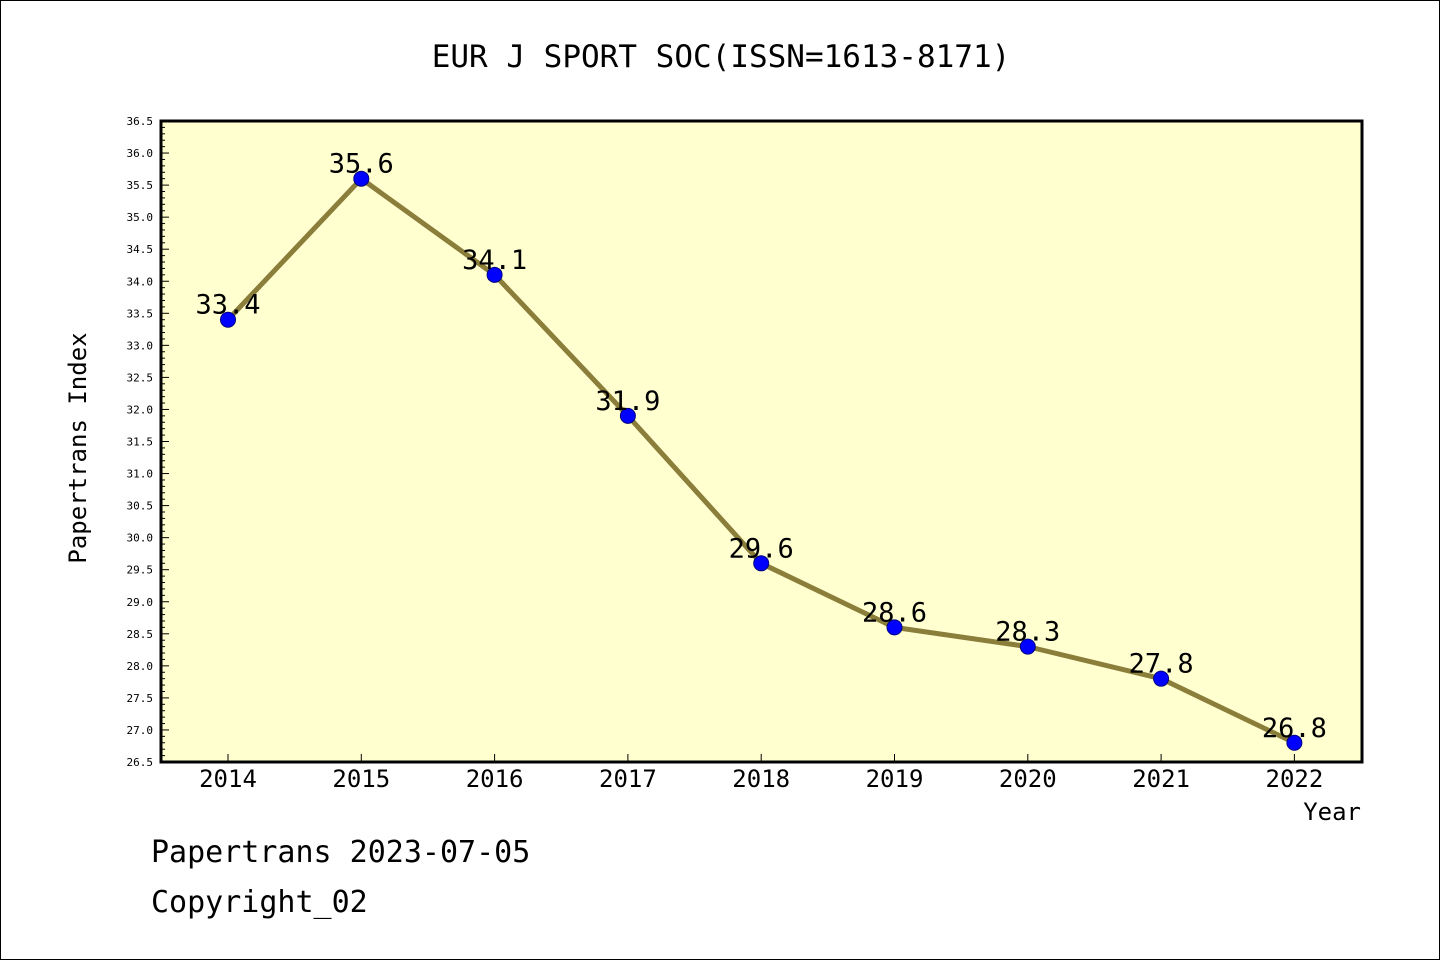 The image size is (1440, 964). I want to click on x-tick-label: 2019, so click(895, 779).